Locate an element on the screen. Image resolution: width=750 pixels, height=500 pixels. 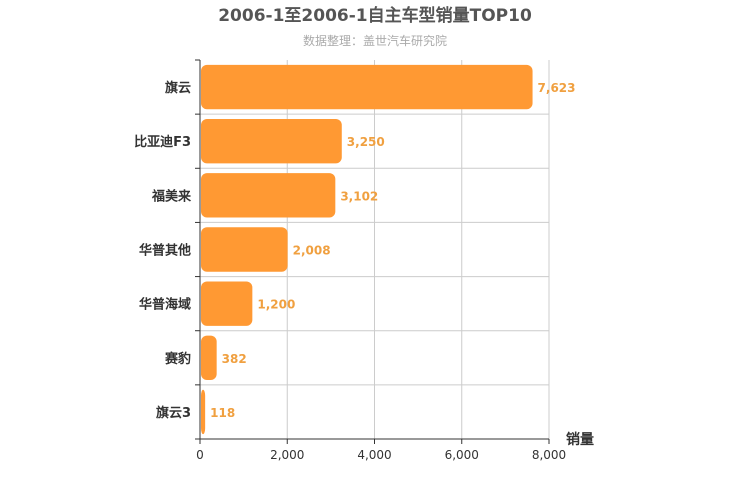
category-label: 赛豹 is located at coordinates (177, 359).